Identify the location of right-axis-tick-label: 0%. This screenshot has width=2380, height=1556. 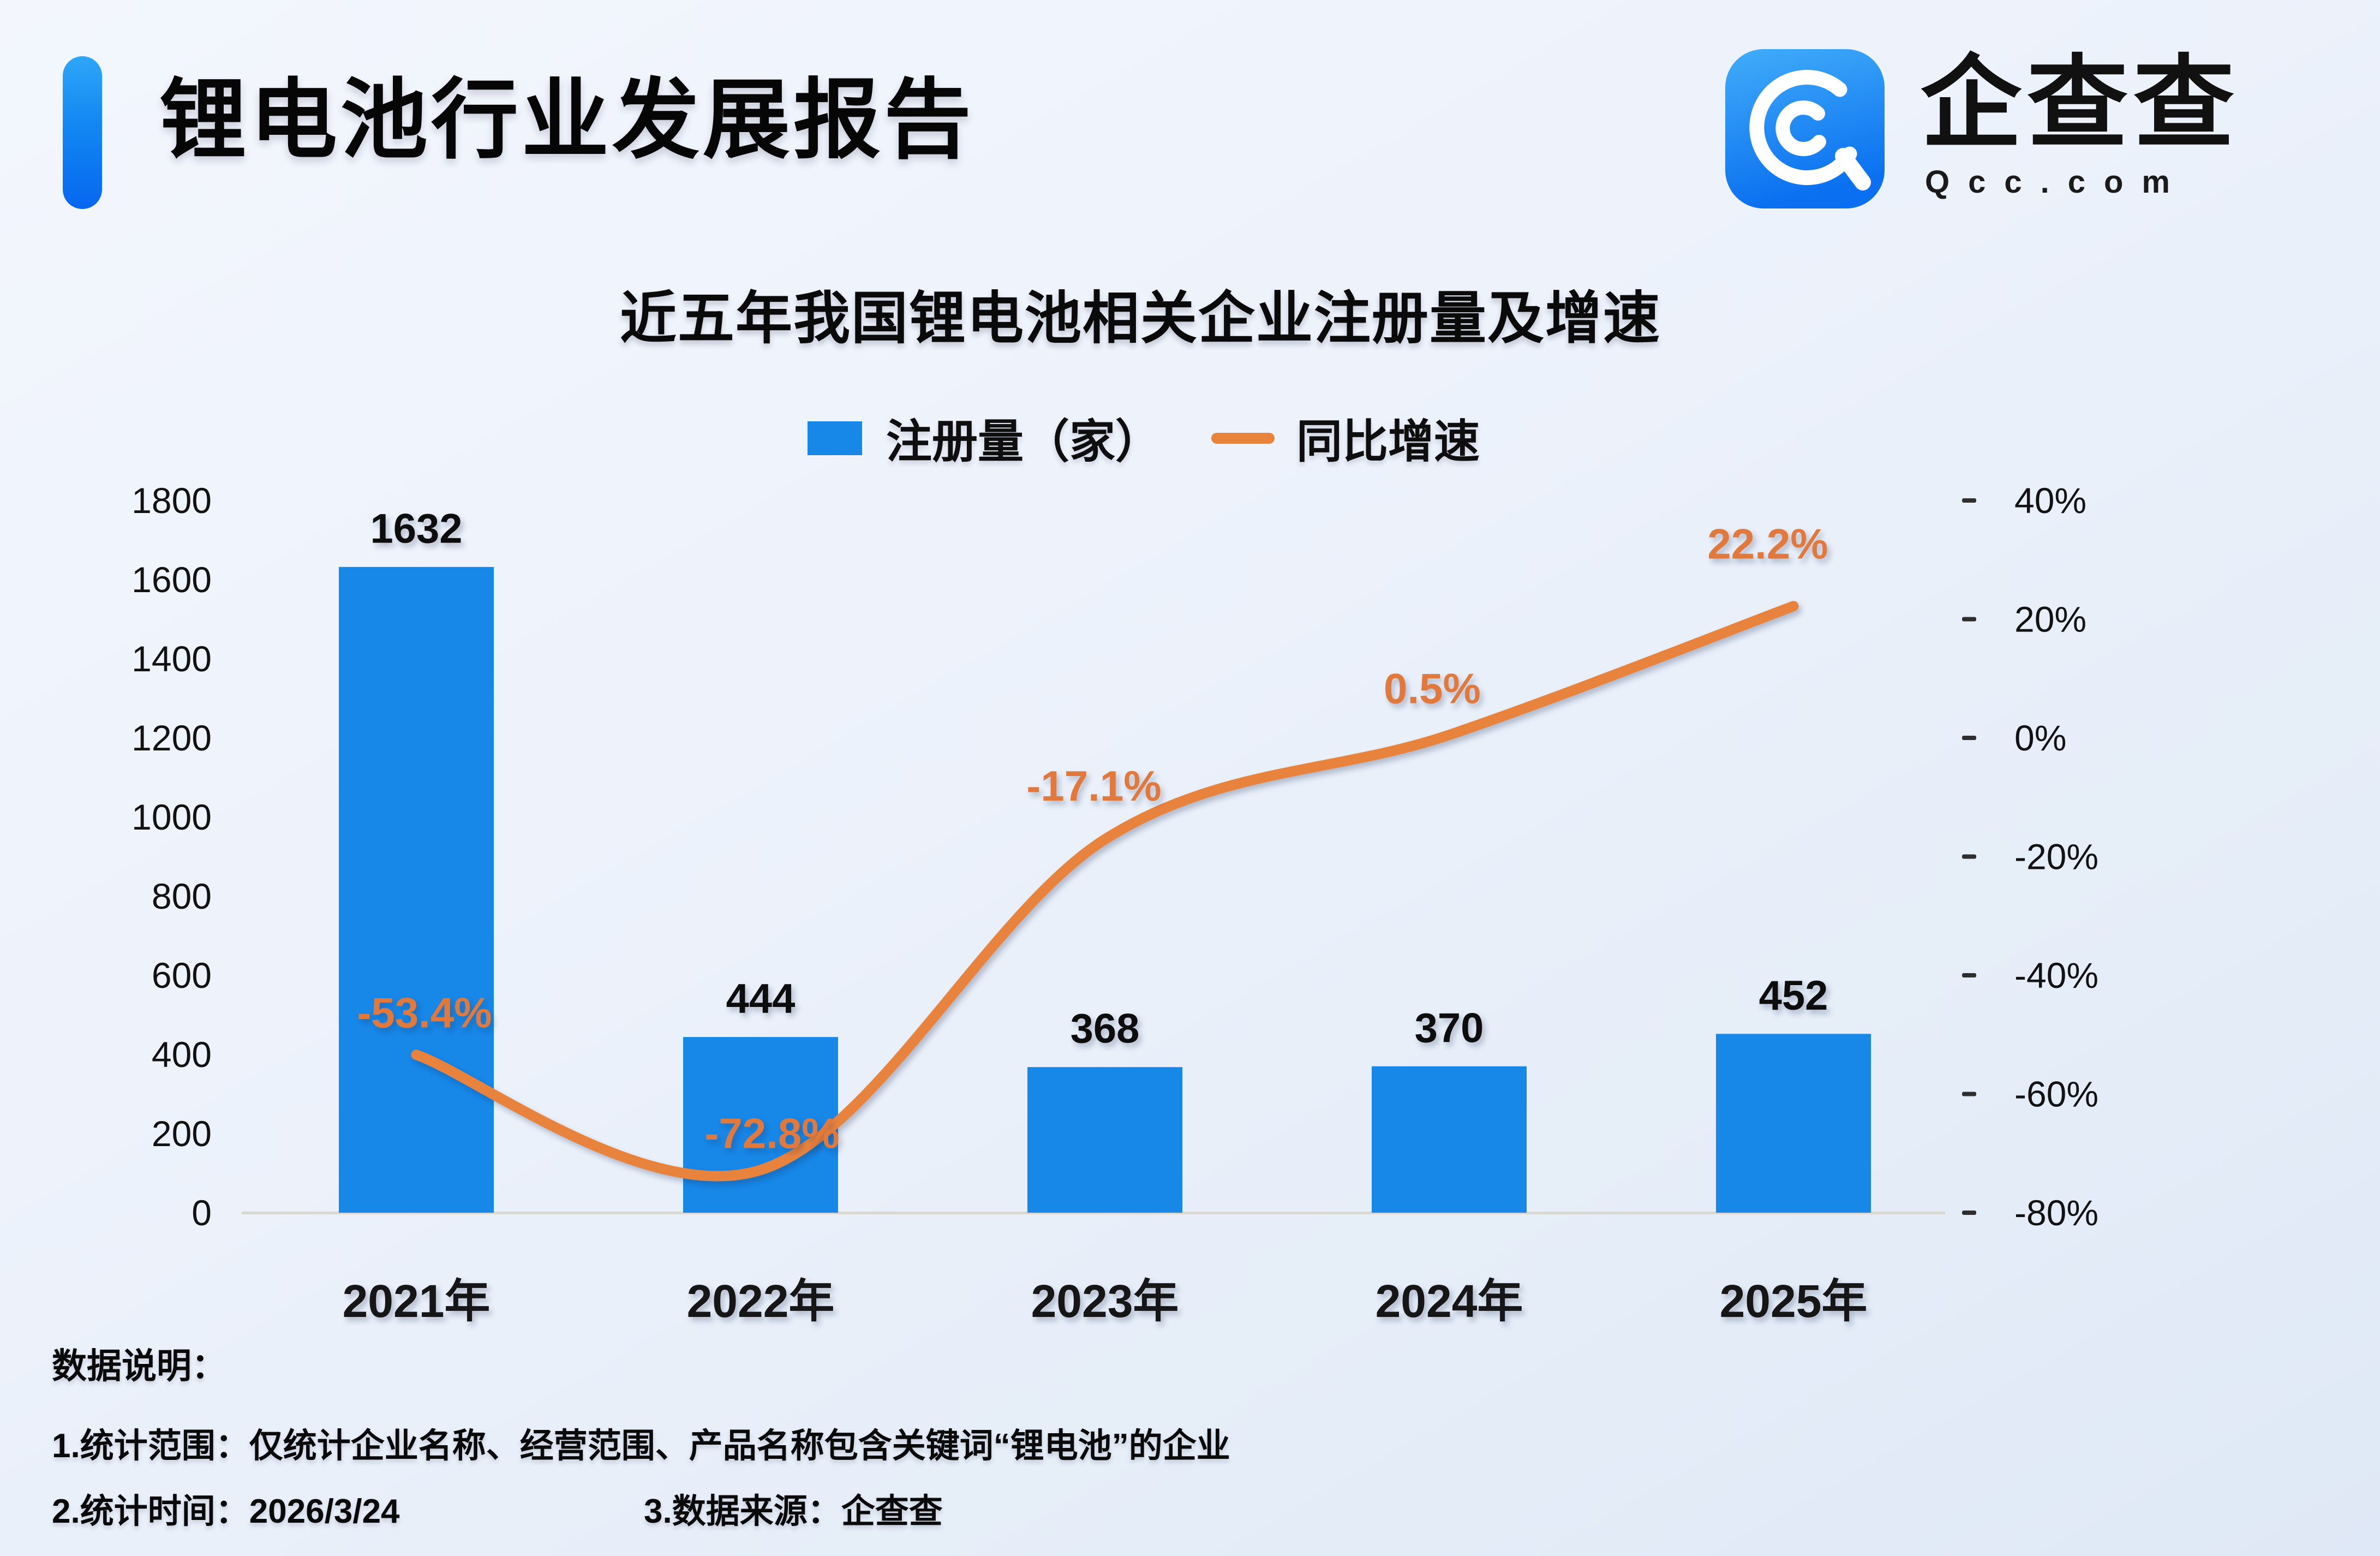
(2040, 738).